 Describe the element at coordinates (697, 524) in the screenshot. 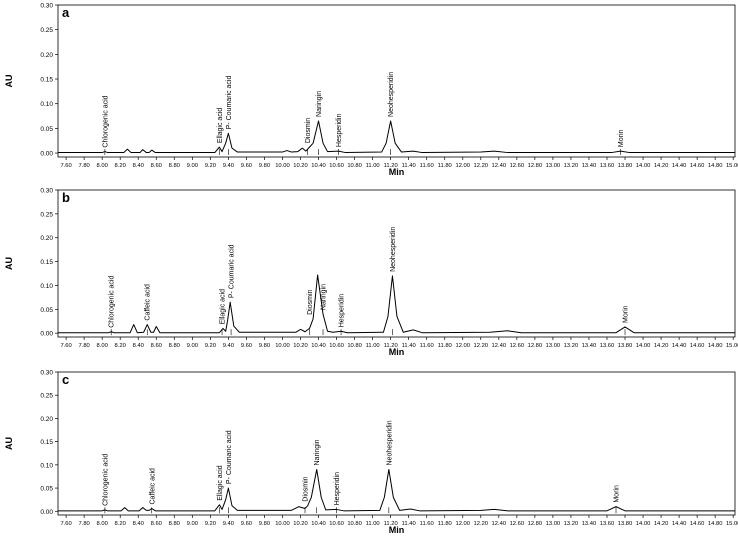

I see `x-tick-label: 14.60` at that location.